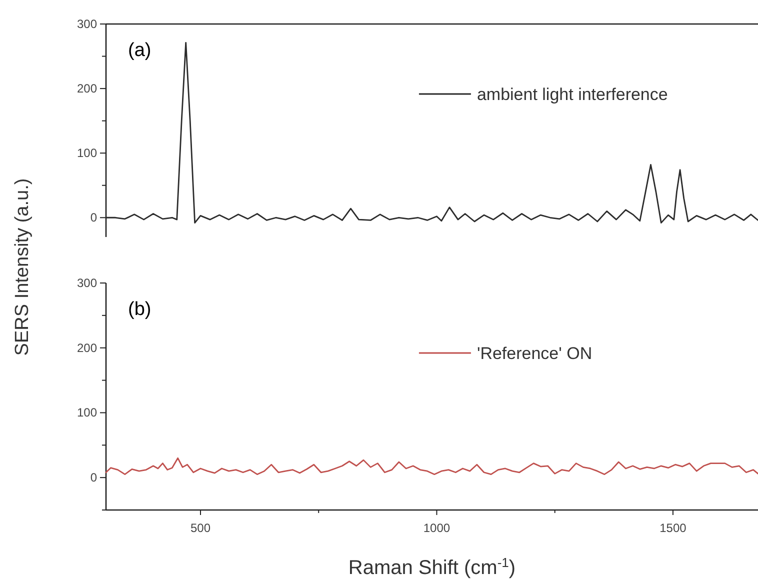 Image resolution: width=758 pixels, height=585 pixels. I want to click on x-tick-label: 500, so click(200, 528).